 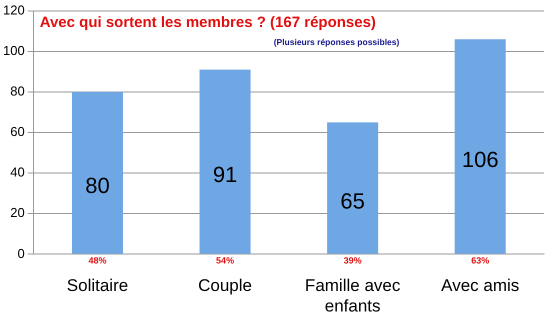 I want to click on annotation: 63%, so click(x=480, y=261).